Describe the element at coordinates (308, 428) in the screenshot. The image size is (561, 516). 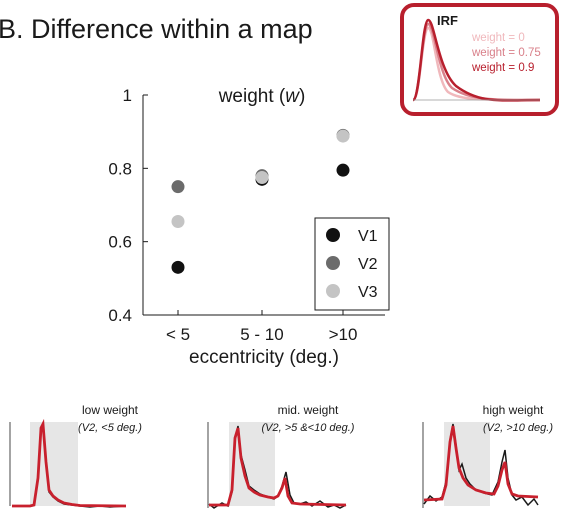
I see `example-sub-mid: (V2, >5 &<10 deg.)` at that location.